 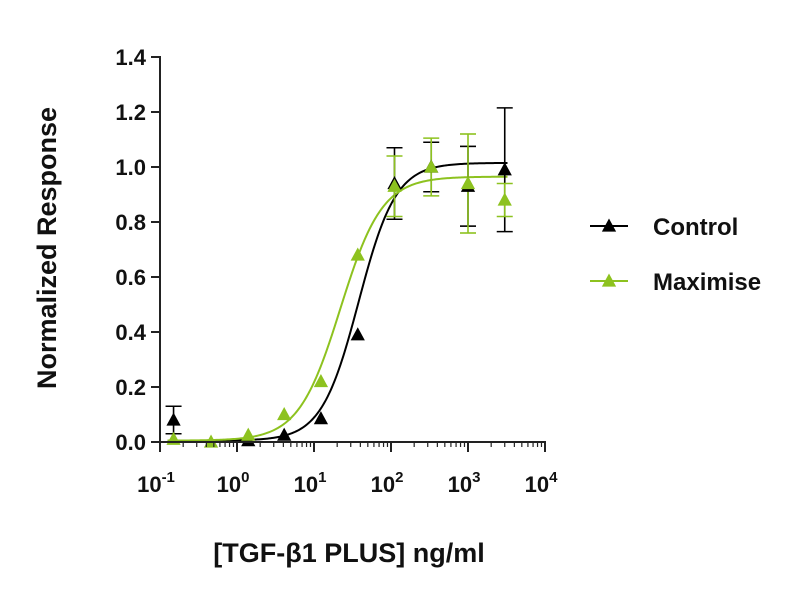 What do you see at coordinates (695, 227) in the screenshot?
I see `legend-label-control: Control` at bounding box center [695, 227].